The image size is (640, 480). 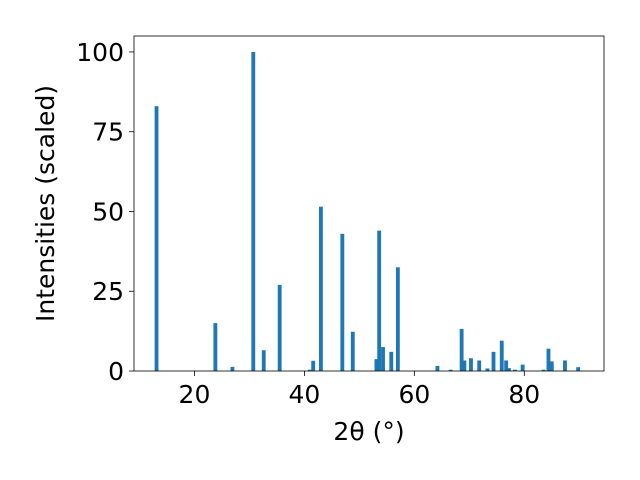 What do you see at coordinates (414, 394) in the screenshot?
I see `x-tick-label: 60` at bounding box center [414, 394].